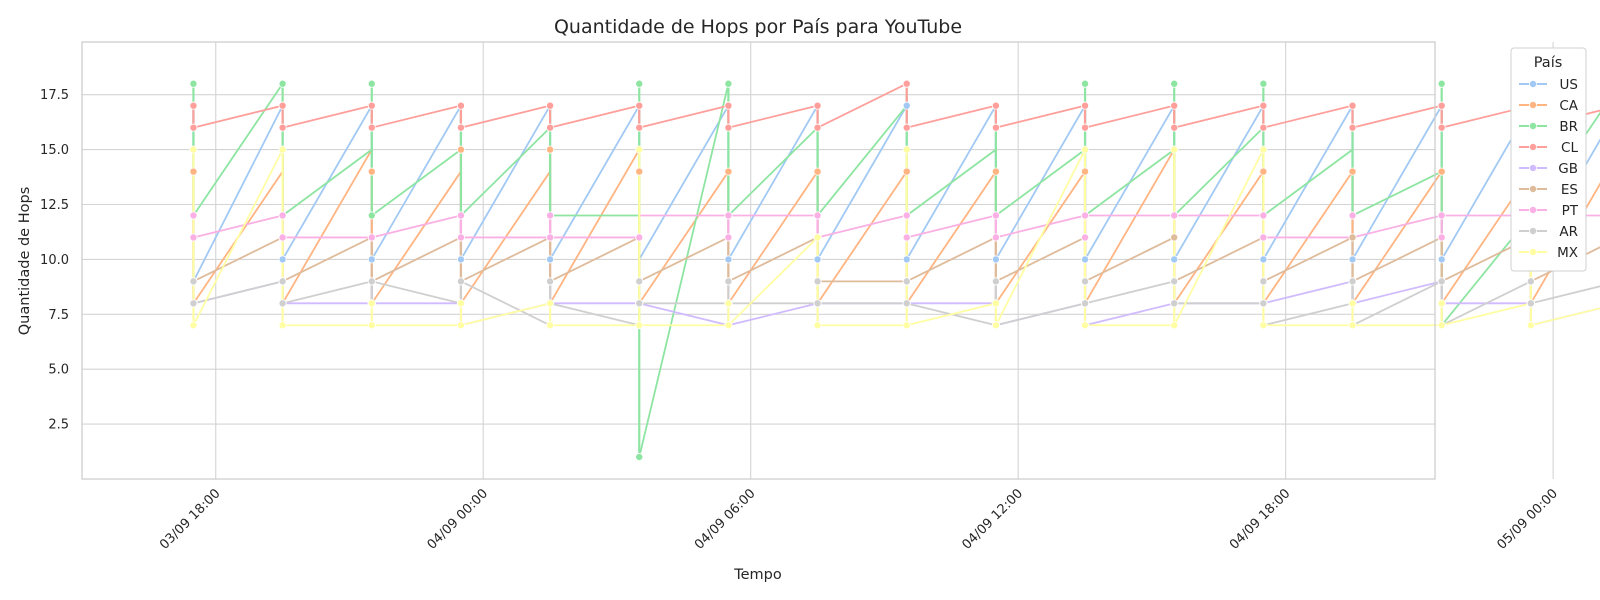 This screenshot has width=1600, height=600. What do you see at coordinates (1533, 209) in the screenshot?
I see `legend-marker` at bounding box center [1533, 209].